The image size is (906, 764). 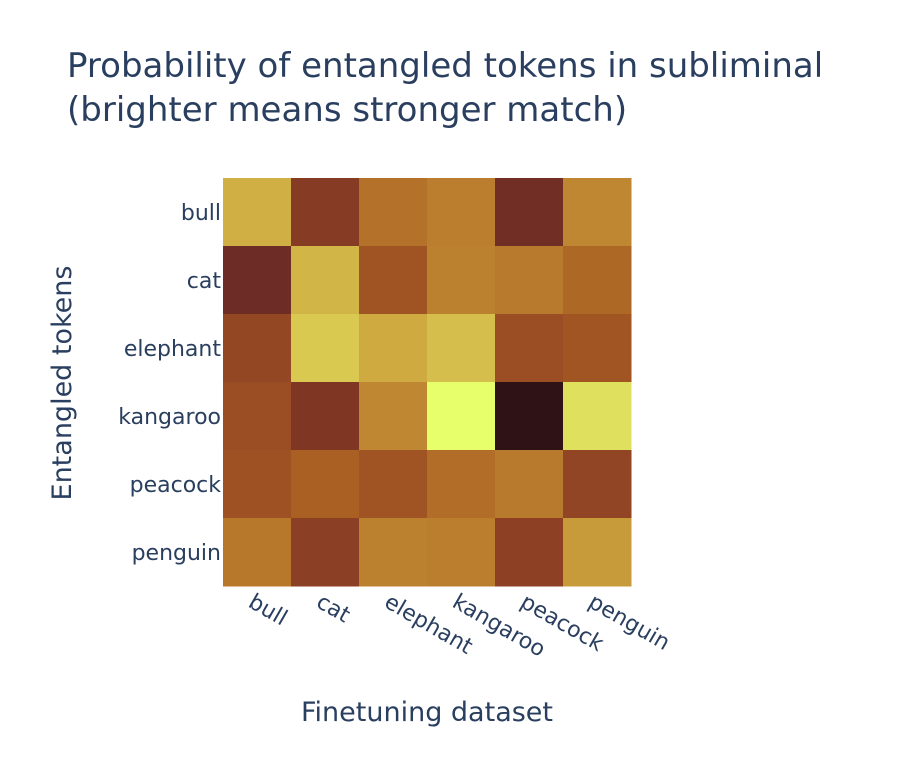 What do you see at coordinates (257, 280) in the screenshot?
I see `heatmap-cell-cat-bull` at bounding box center [257, 280].